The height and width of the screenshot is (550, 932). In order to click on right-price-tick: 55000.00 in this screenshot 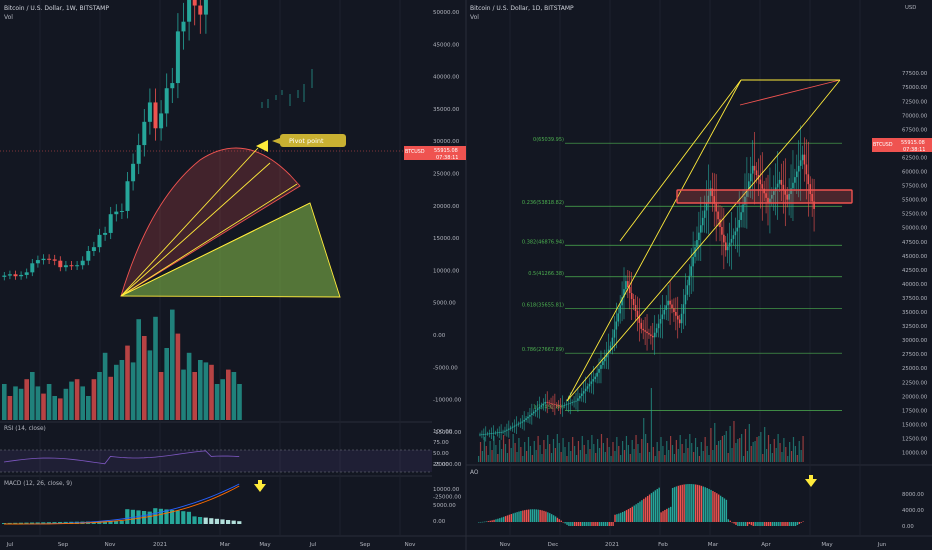, I will do `click(915, 201)`.